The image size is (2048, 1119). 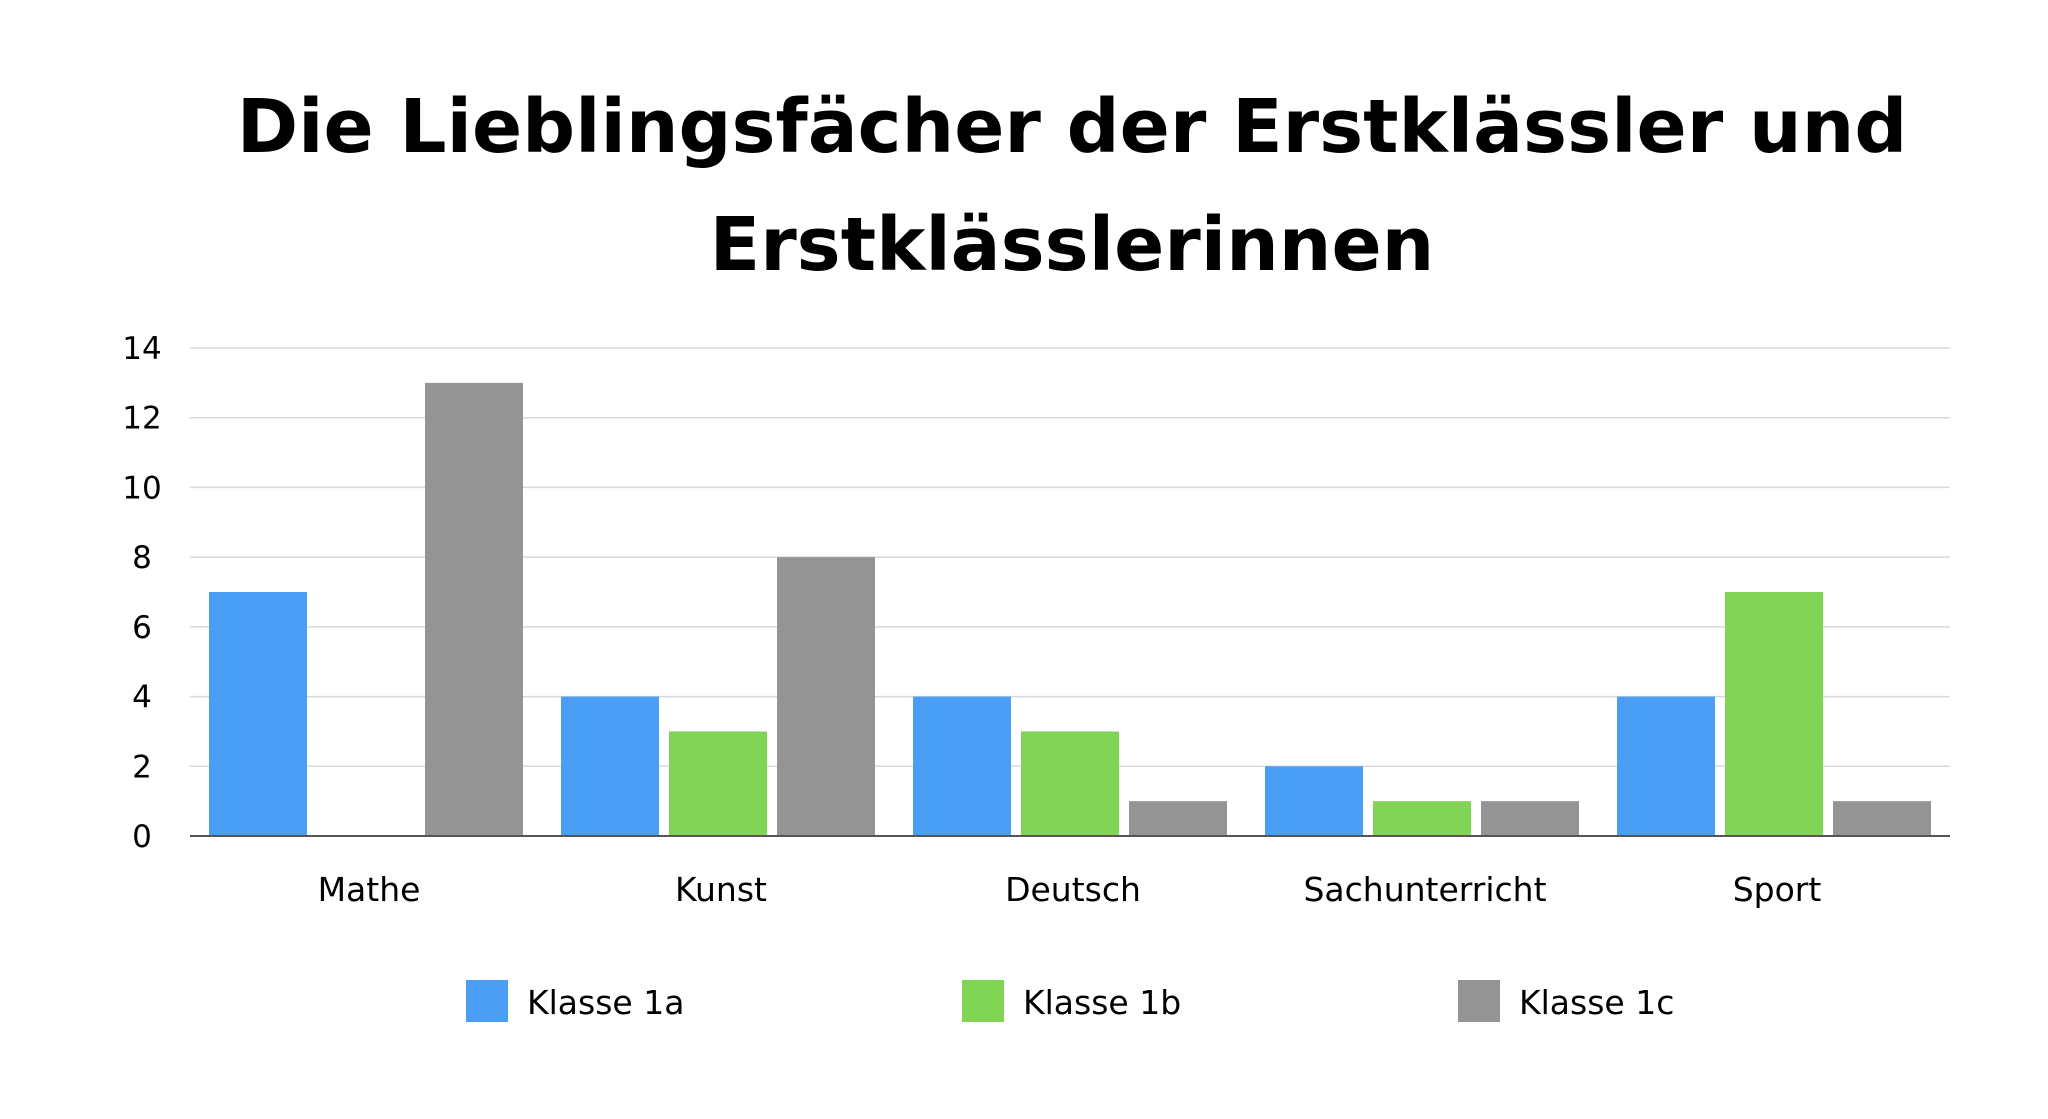 What do you see at coordinates (369, 889) in the screenshot?
I see `x-category-label: Mathe` at bounding box center [369, 889].